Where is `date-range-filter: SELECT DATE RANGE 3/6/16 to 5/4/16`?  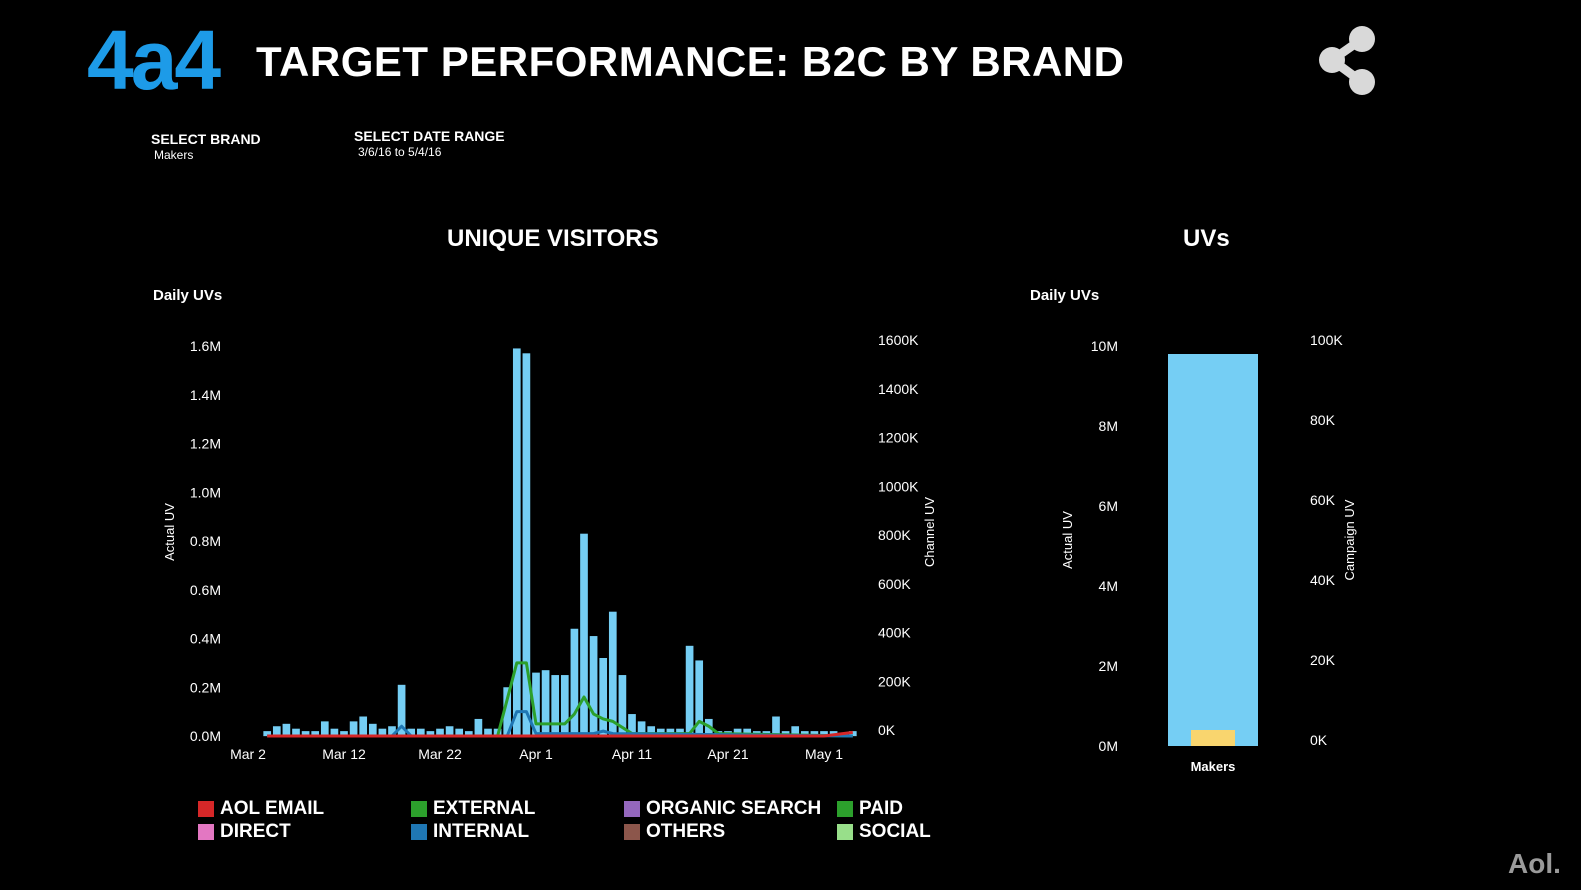 date-range-filter: SELECT DATE RANGE 3/6/16 to 5/4/16 is located at coordinates (429, 143).